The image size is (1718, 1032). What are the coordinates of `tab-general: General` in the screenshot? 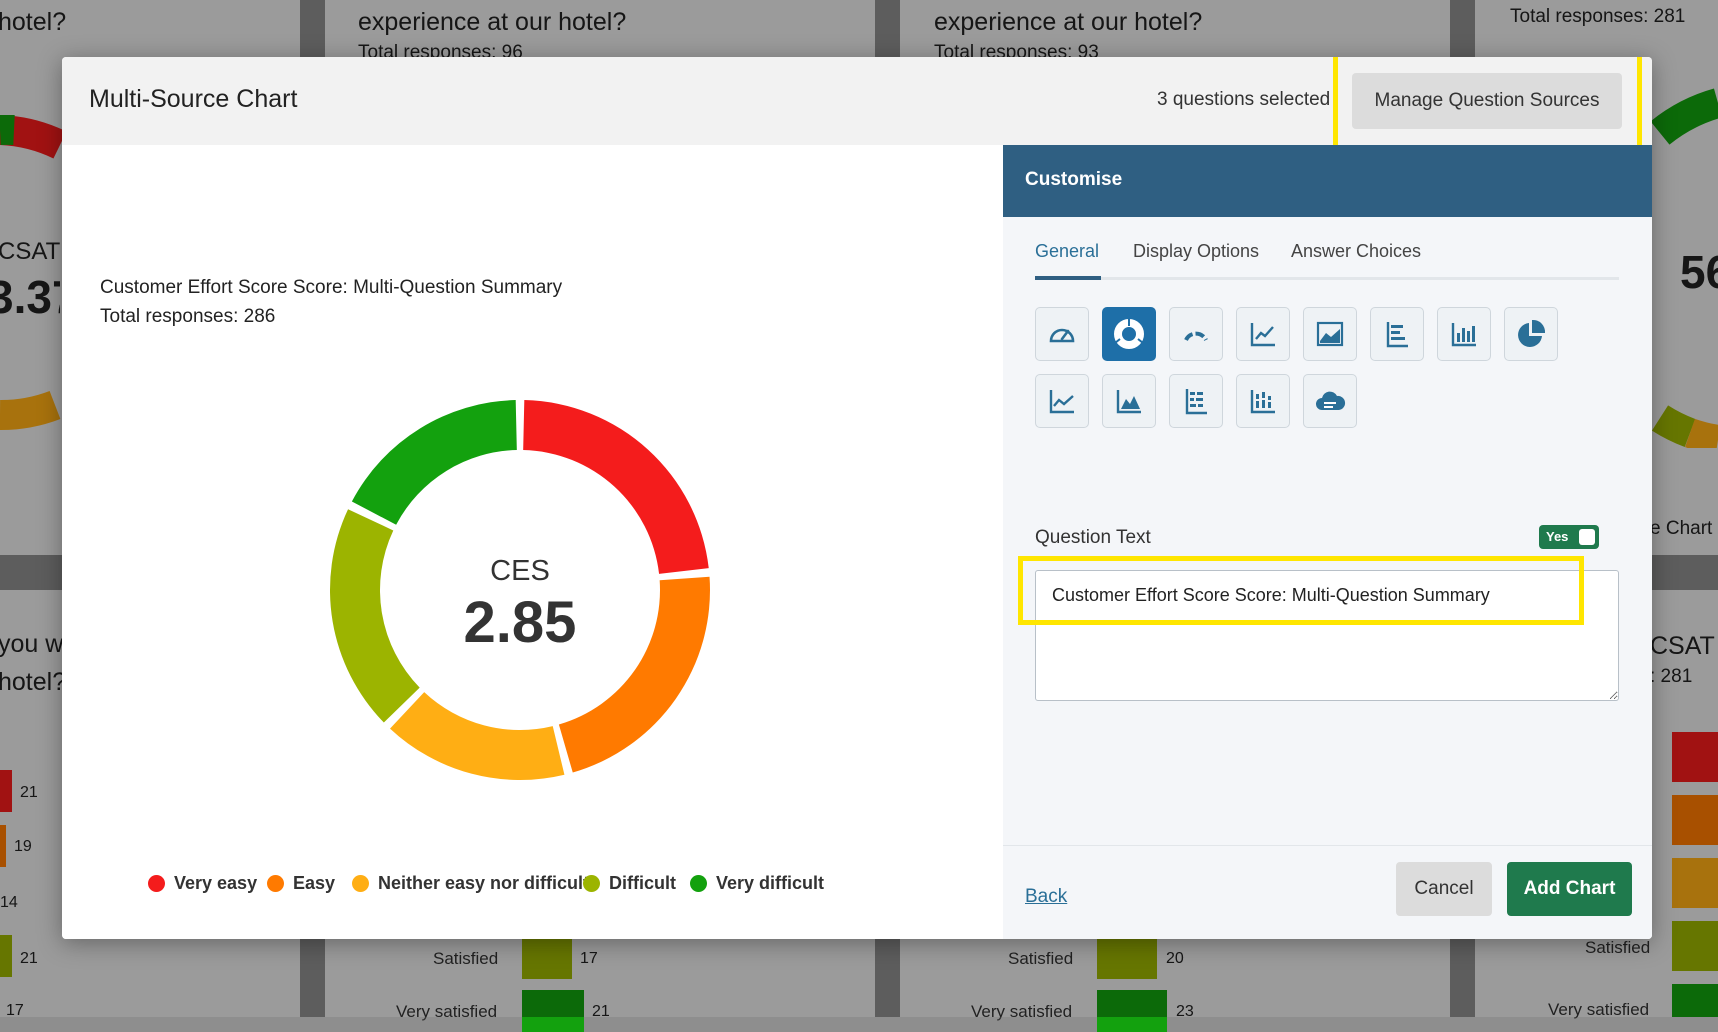 It's located at (1067, 251).